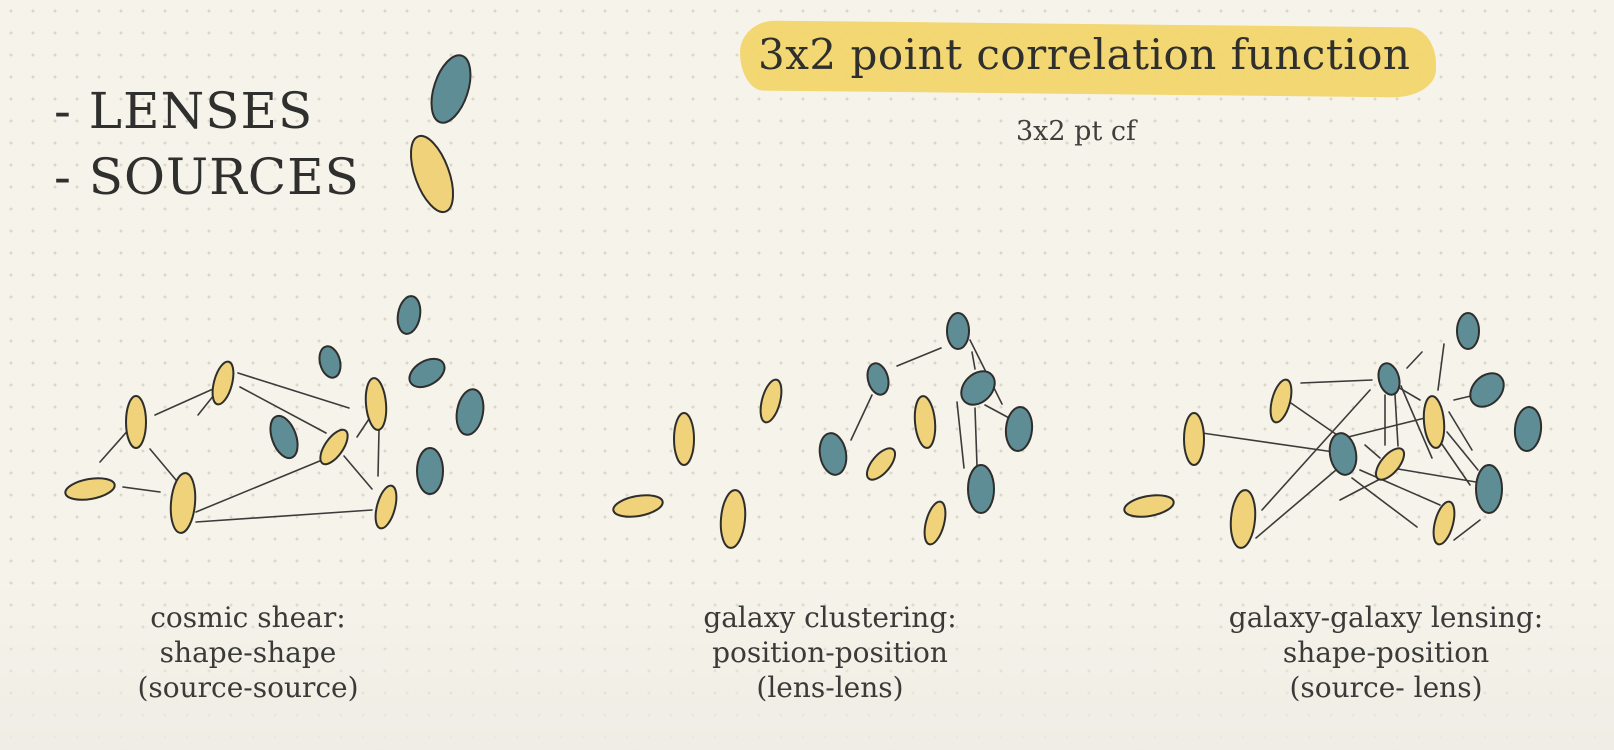 The height and width of the screenshot is (750, 1614). What do you see at coordinates (451, 89) in the screenshot?
I see `legend-lens-ellipse` at bounding box center [451, 89].